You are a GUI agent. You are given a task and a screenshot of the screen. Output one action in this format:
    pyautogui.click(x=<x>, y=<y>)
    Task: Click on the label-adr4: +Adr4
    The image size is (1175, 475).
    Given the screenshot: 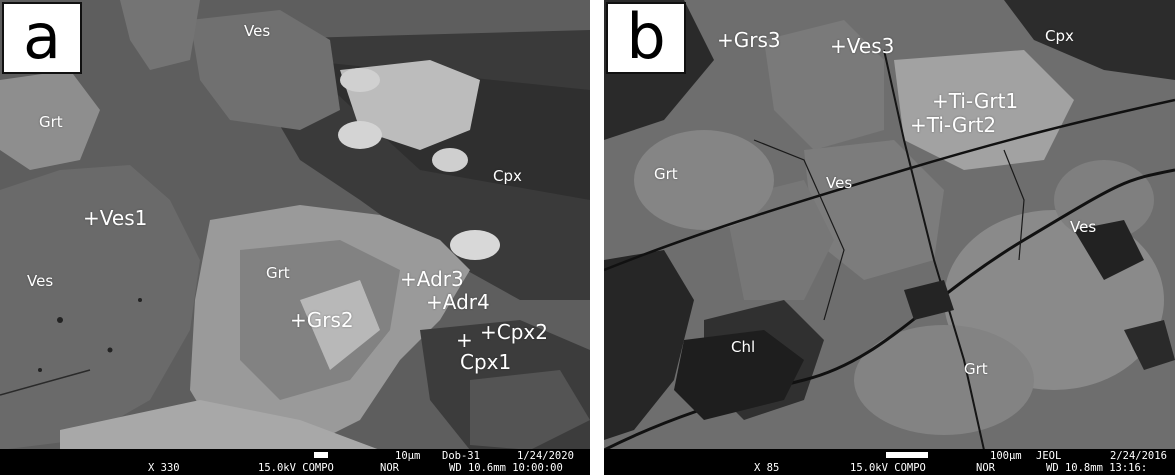 What is the action you would take?
    pyautogui.click(x=458, y=302)
    